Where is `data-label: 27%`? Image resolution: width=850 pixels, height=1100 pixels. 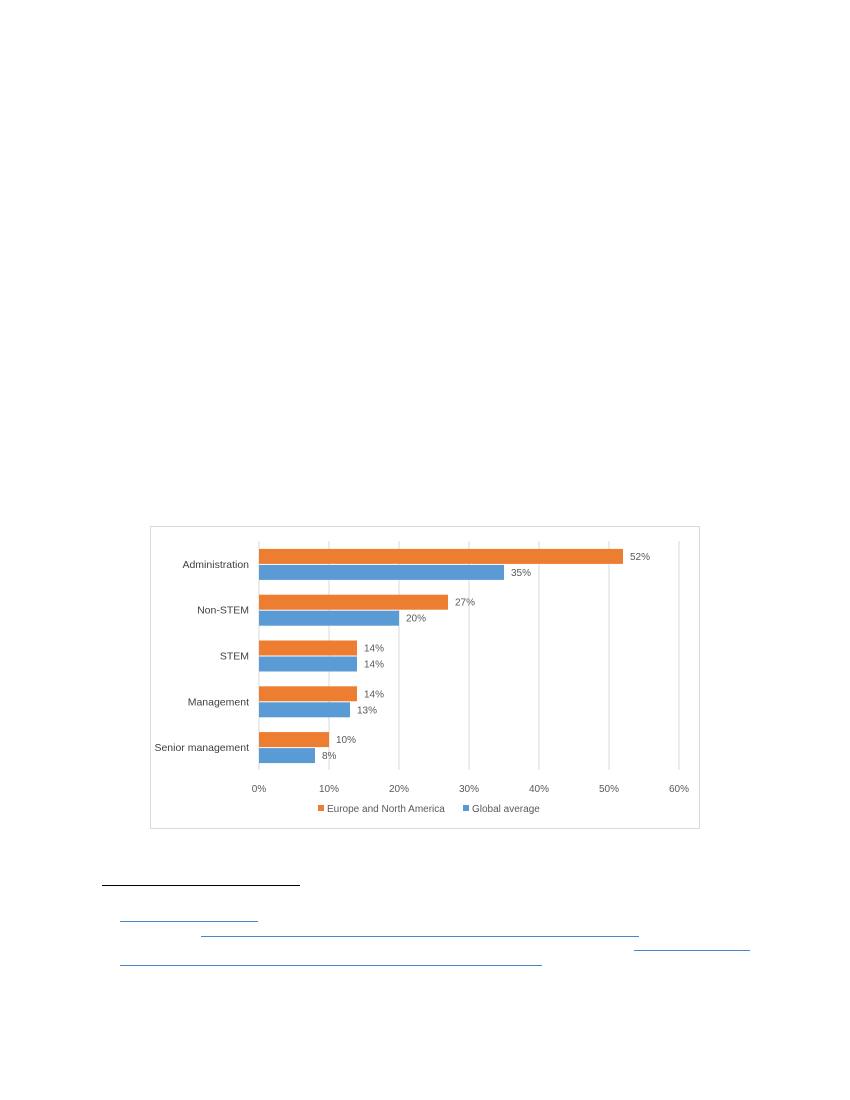 data-label: 27% is located at coordinates (465, 603).